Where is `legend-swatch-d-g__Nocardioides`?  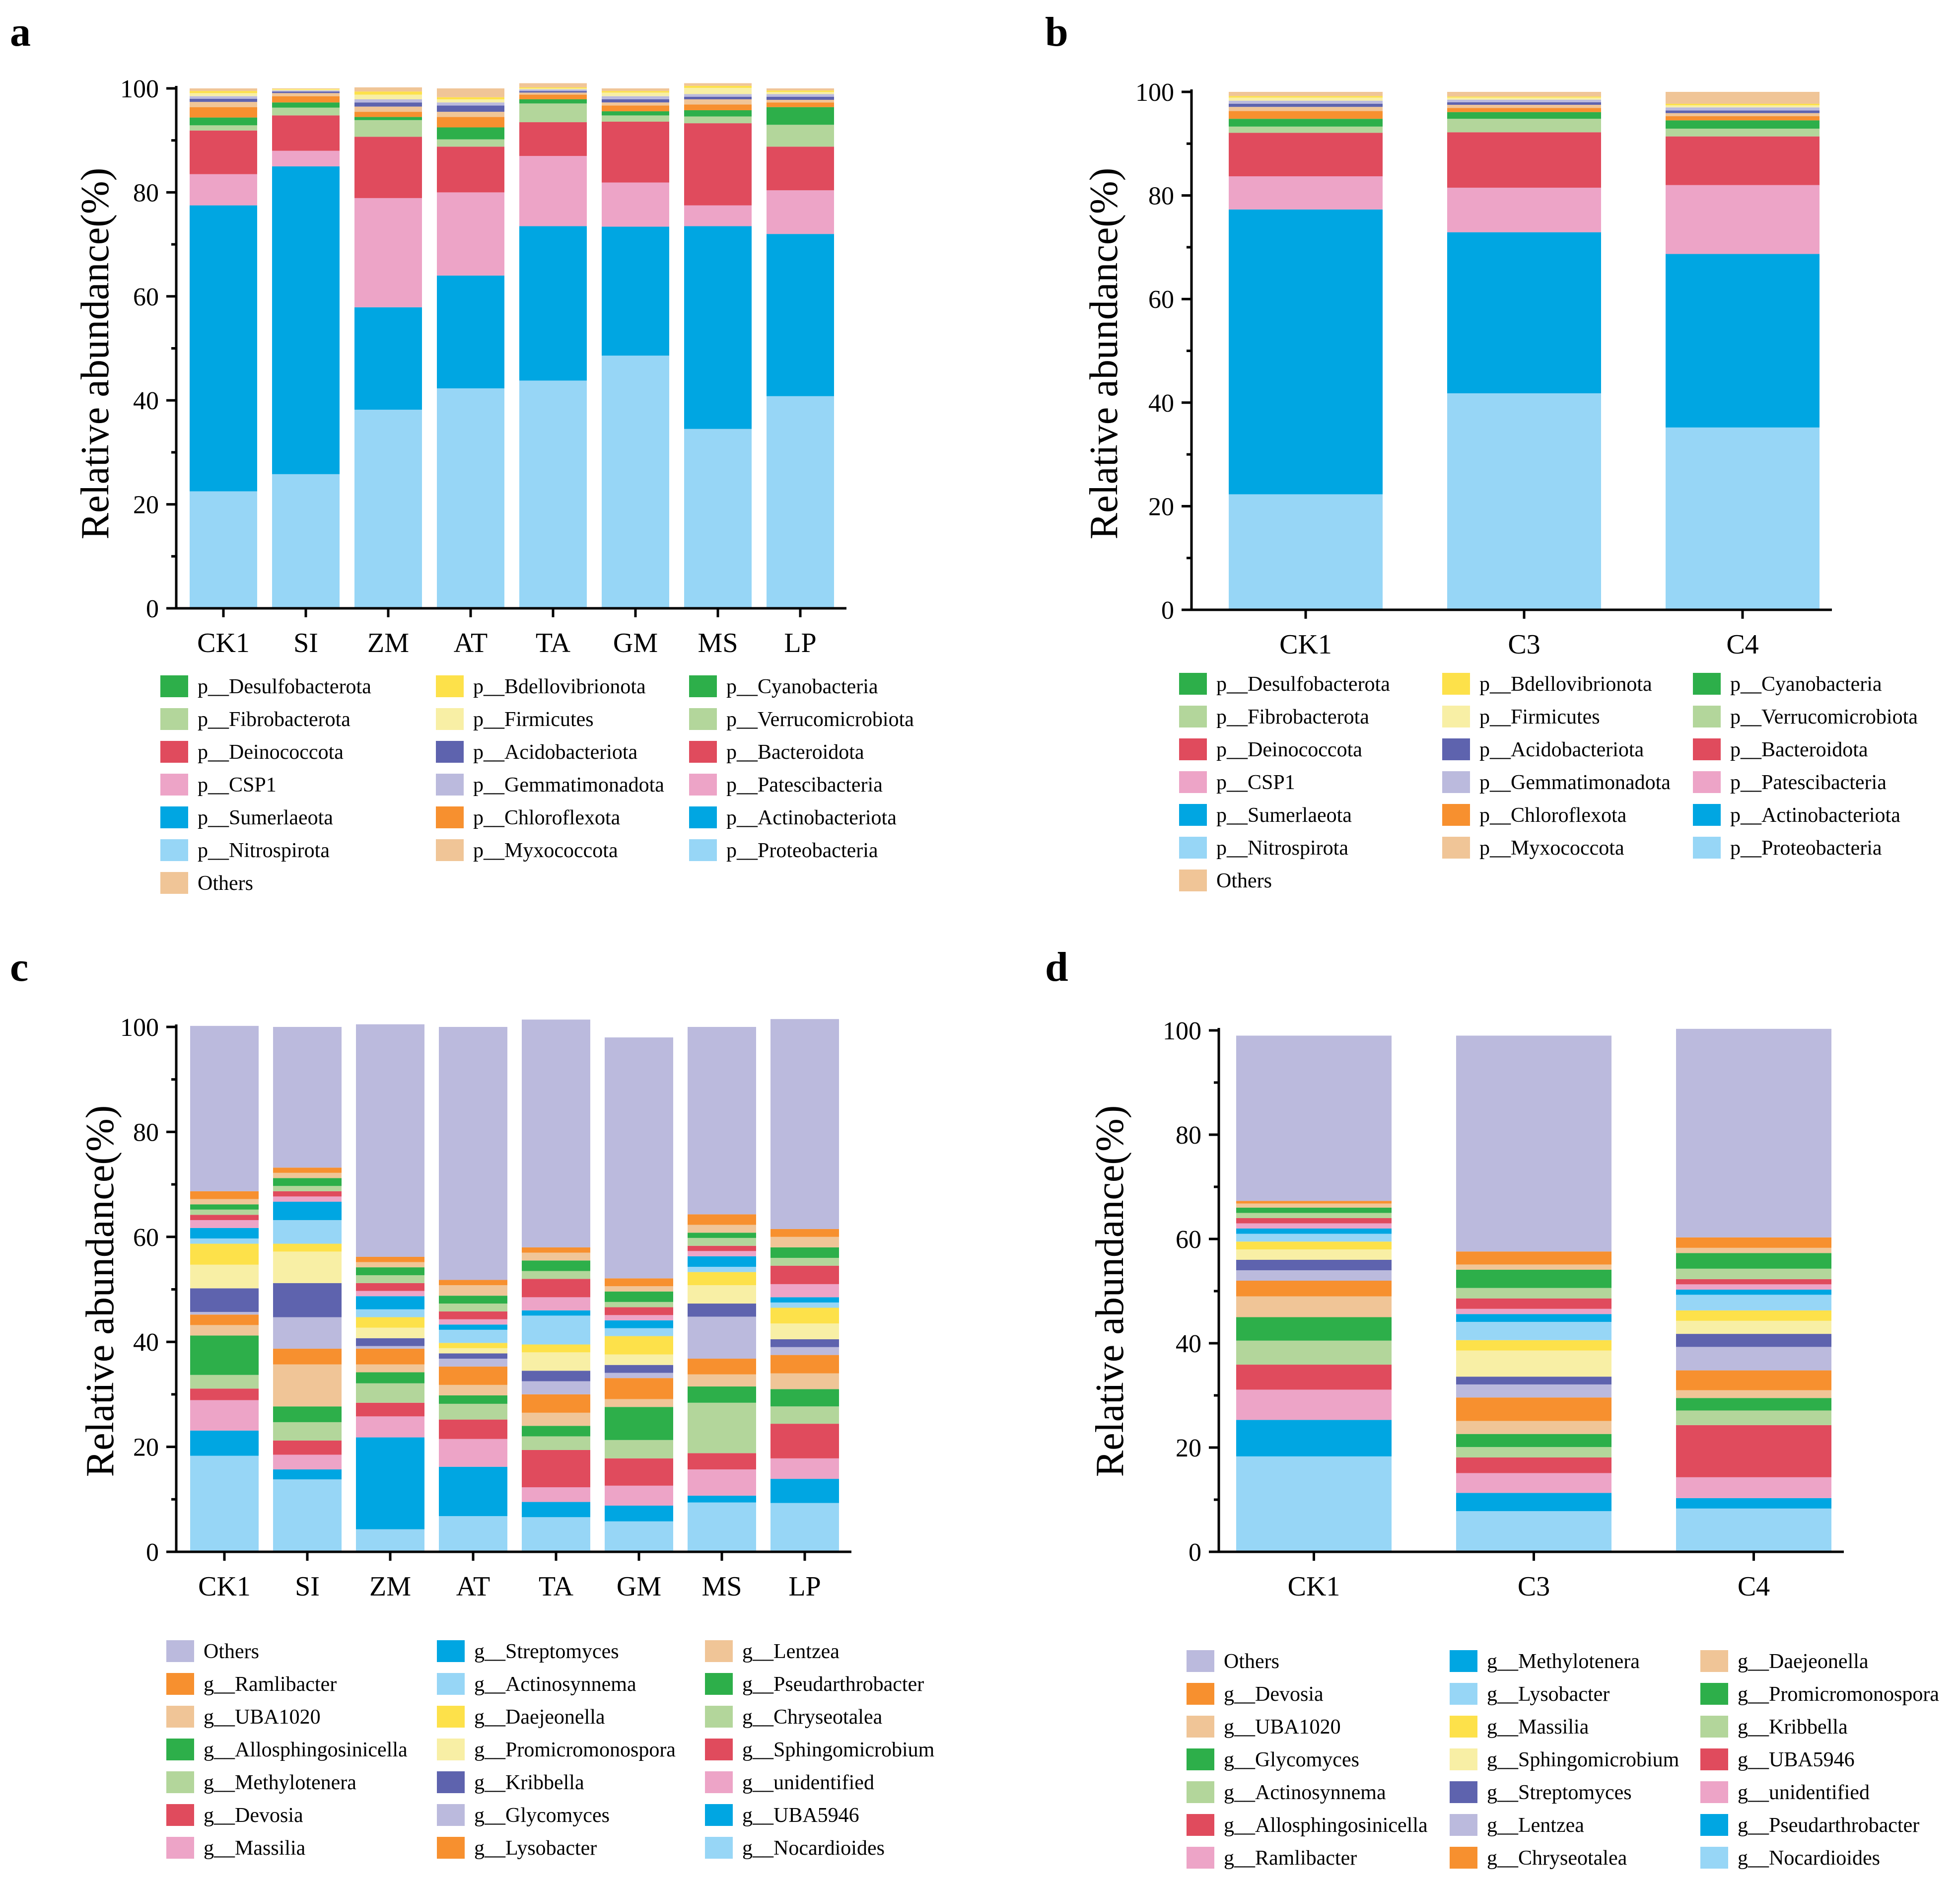 legend-swatch-d-g__Nocardioides is located at coordinates (1714, 1858).